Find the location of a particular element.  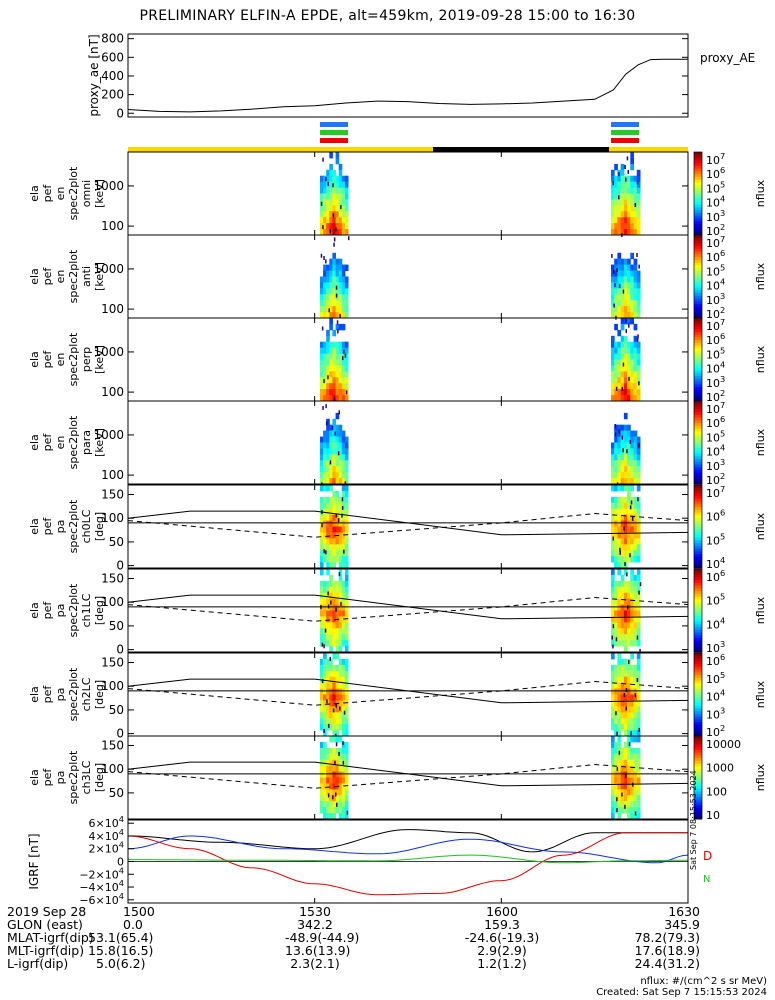

panel-frame is located at coordinates (408, 610).